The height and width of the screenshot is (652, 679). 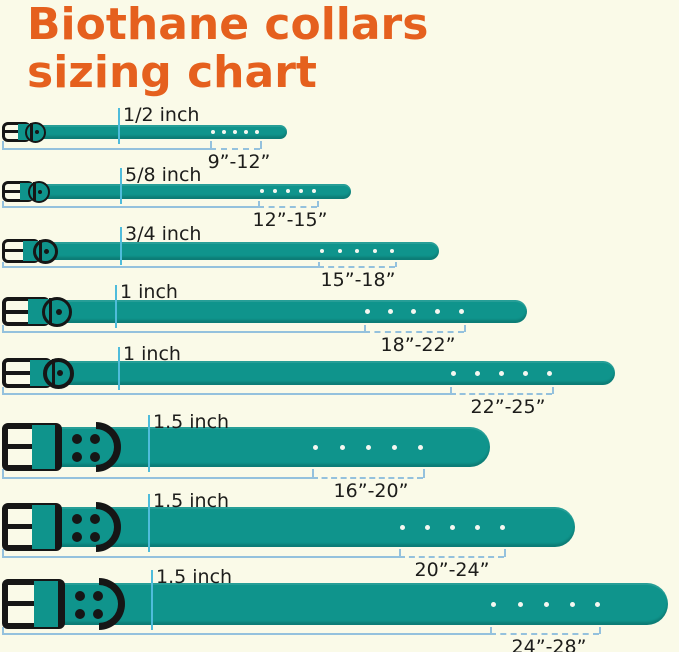 I want to click on title-line-1: Biothane collars, so click(x=228, y=25).